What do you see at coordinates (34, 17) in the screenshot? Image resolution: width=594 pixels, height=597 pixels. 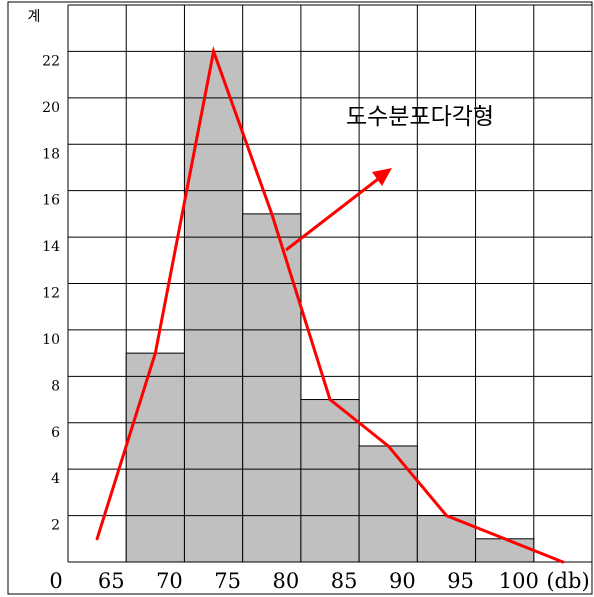 I see `y-axis-top-label: 계` at bounding box center [34, 17].